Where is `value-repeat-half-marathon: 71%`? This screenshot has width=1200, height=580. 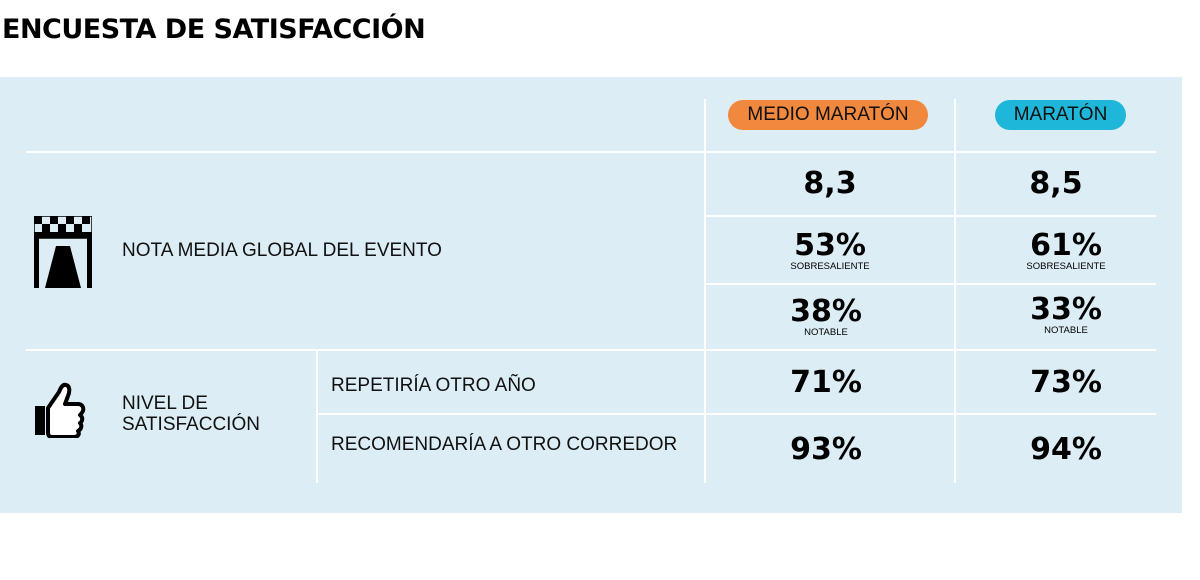 value-repeat-half-marathon: 71% is located at coordinates (826, 382).